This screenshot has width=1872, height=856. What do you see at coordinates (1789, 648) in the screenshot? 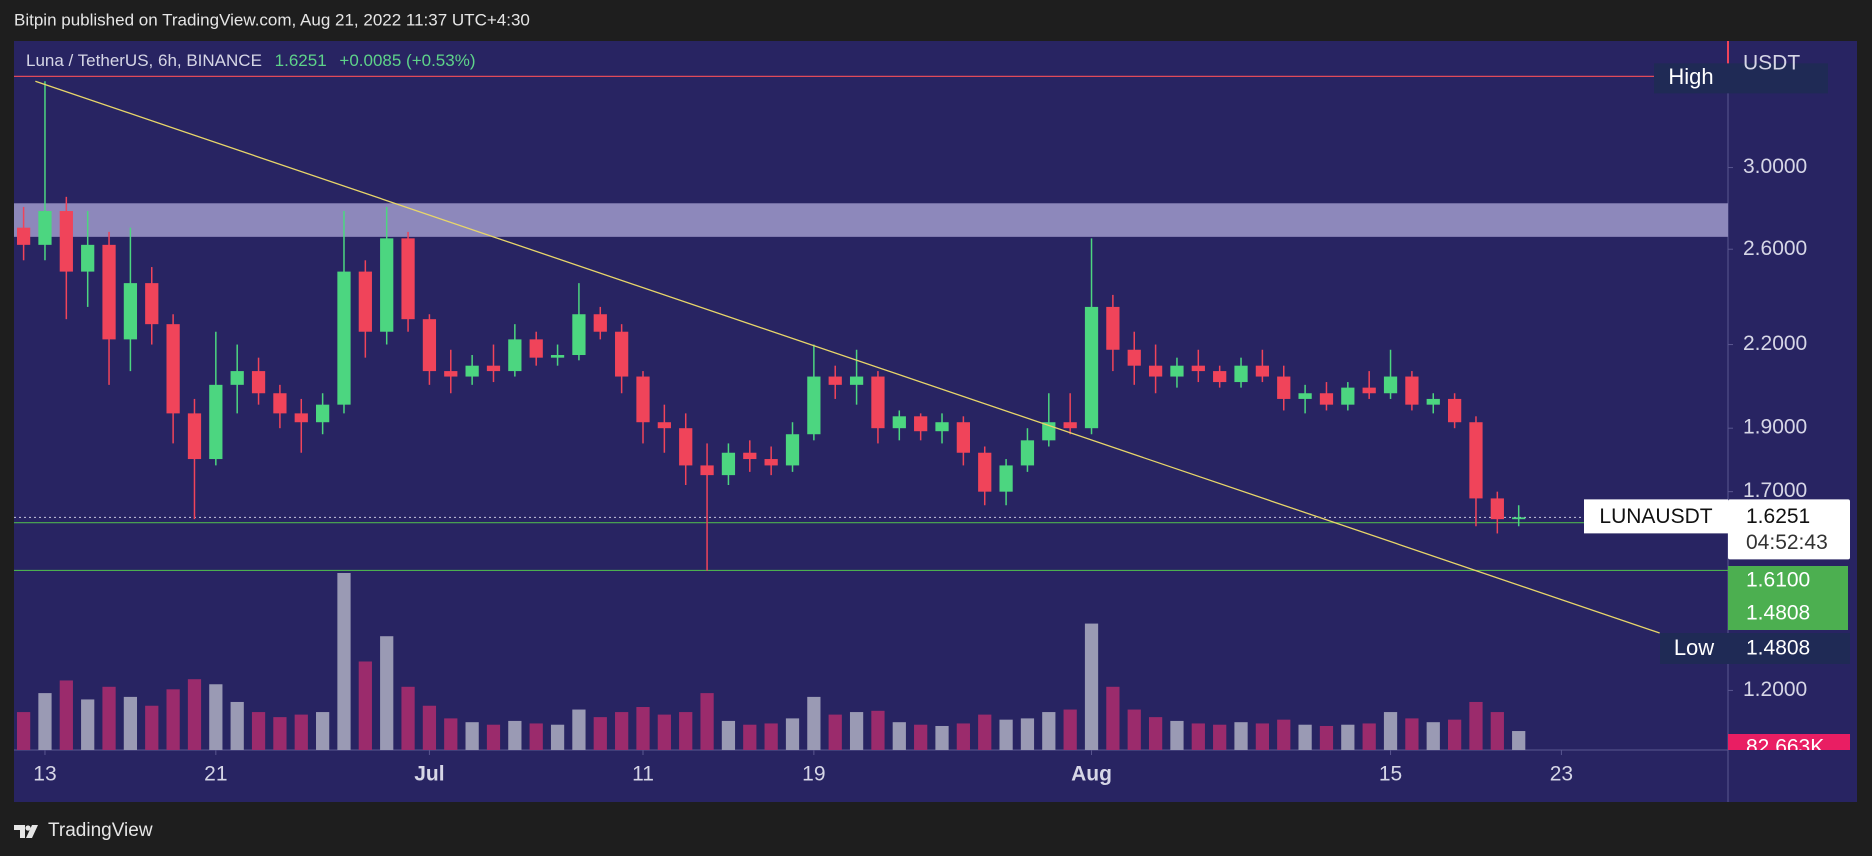
I see `low-price-badge` at bounding box center [1789, 648].